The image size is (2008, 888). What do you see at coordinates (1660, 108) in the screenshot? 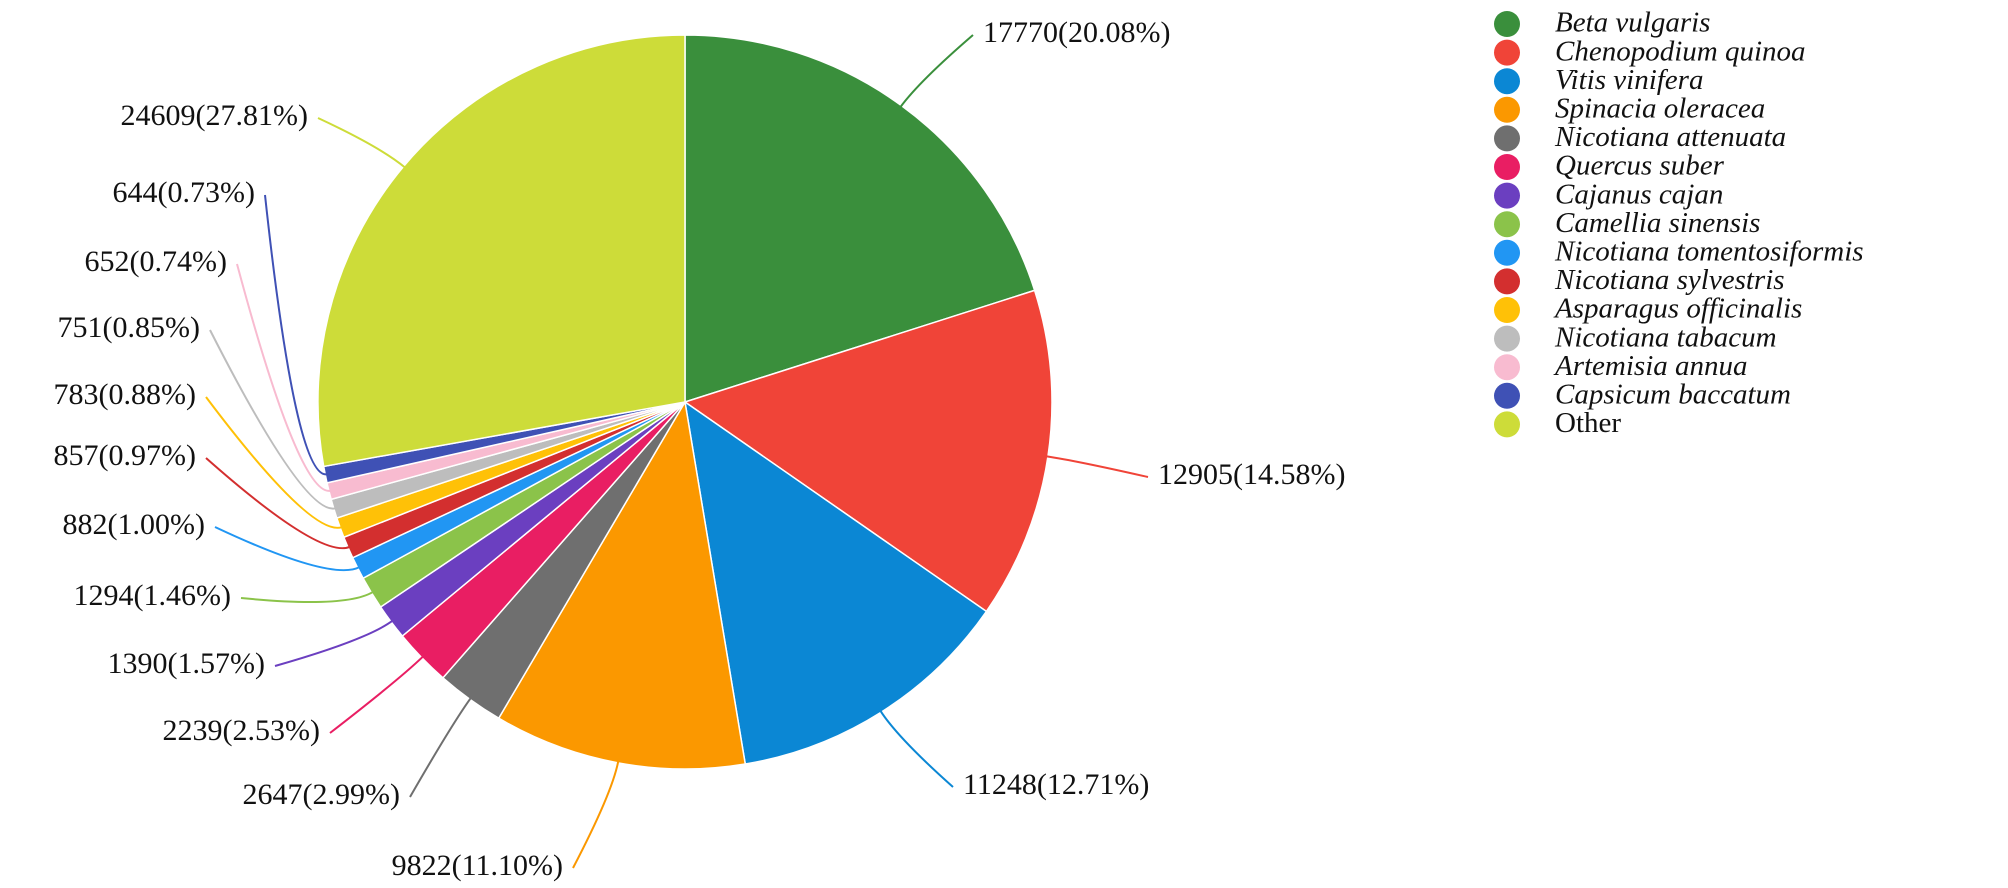
I see `legend-text: Spinacia oleracea` at bounding box center [1660, 108].